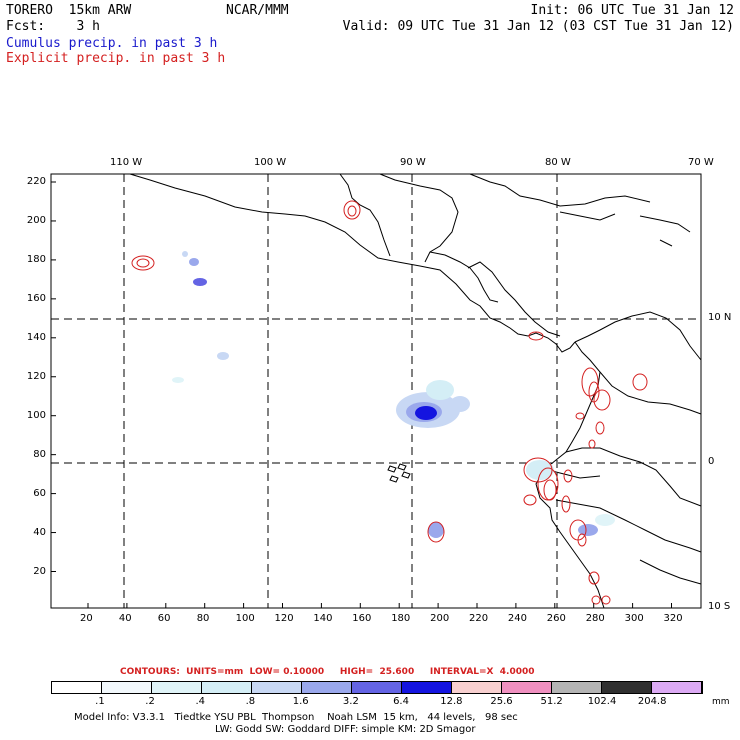  Describe the element at coordinates (112, 43) in the screenshot. I see `cumulus-legend: Cumulus precip. in past 3 h` at that location.